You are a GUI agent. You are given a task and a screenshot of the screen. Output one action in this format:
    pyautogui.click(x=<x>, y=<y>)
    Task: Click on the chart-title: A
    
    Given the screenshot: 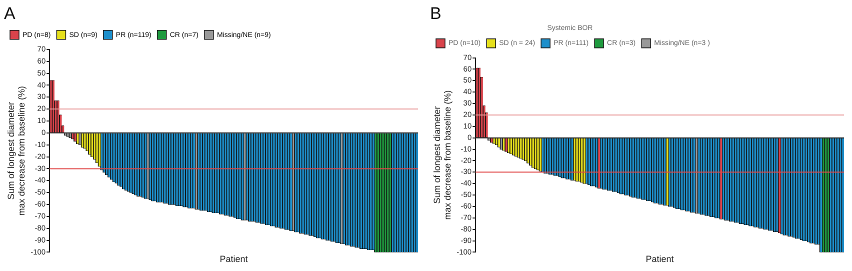 What is the action you would take?
    pyautogui.click(x=10, y=13)
    